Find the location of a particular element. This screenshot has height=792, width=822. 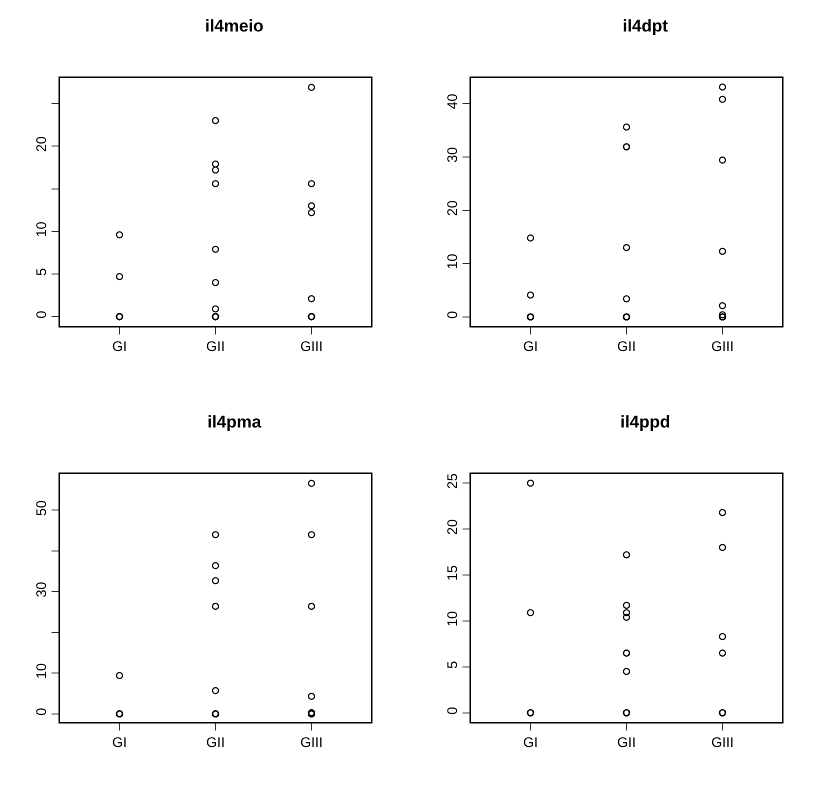

chart-title: il4meio is located at coordinates (234, 26).